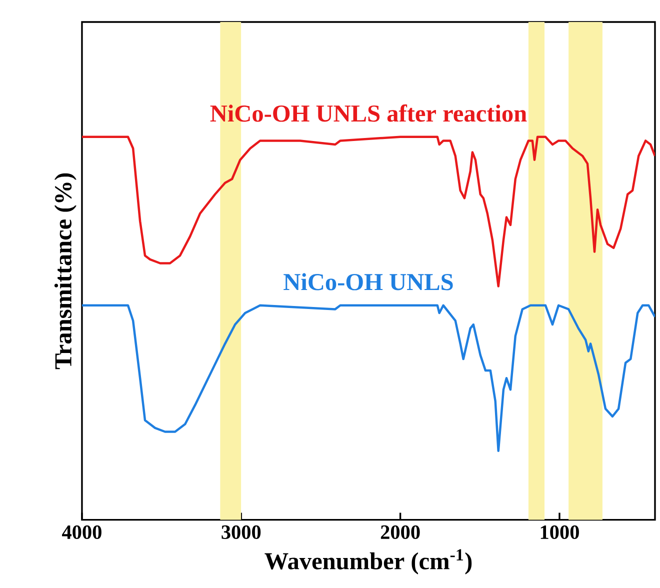  I want to click on x-tick-label: 1000, so click(559, 532).